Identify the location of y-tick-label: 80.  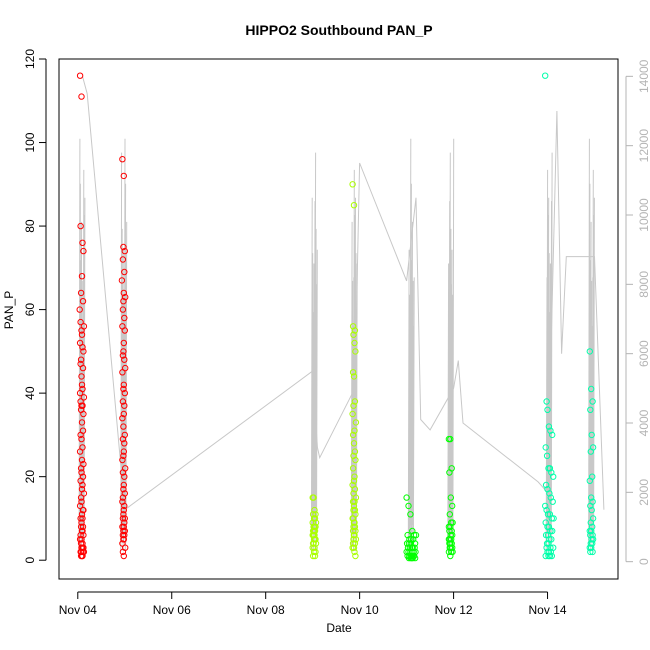
(30, 226).